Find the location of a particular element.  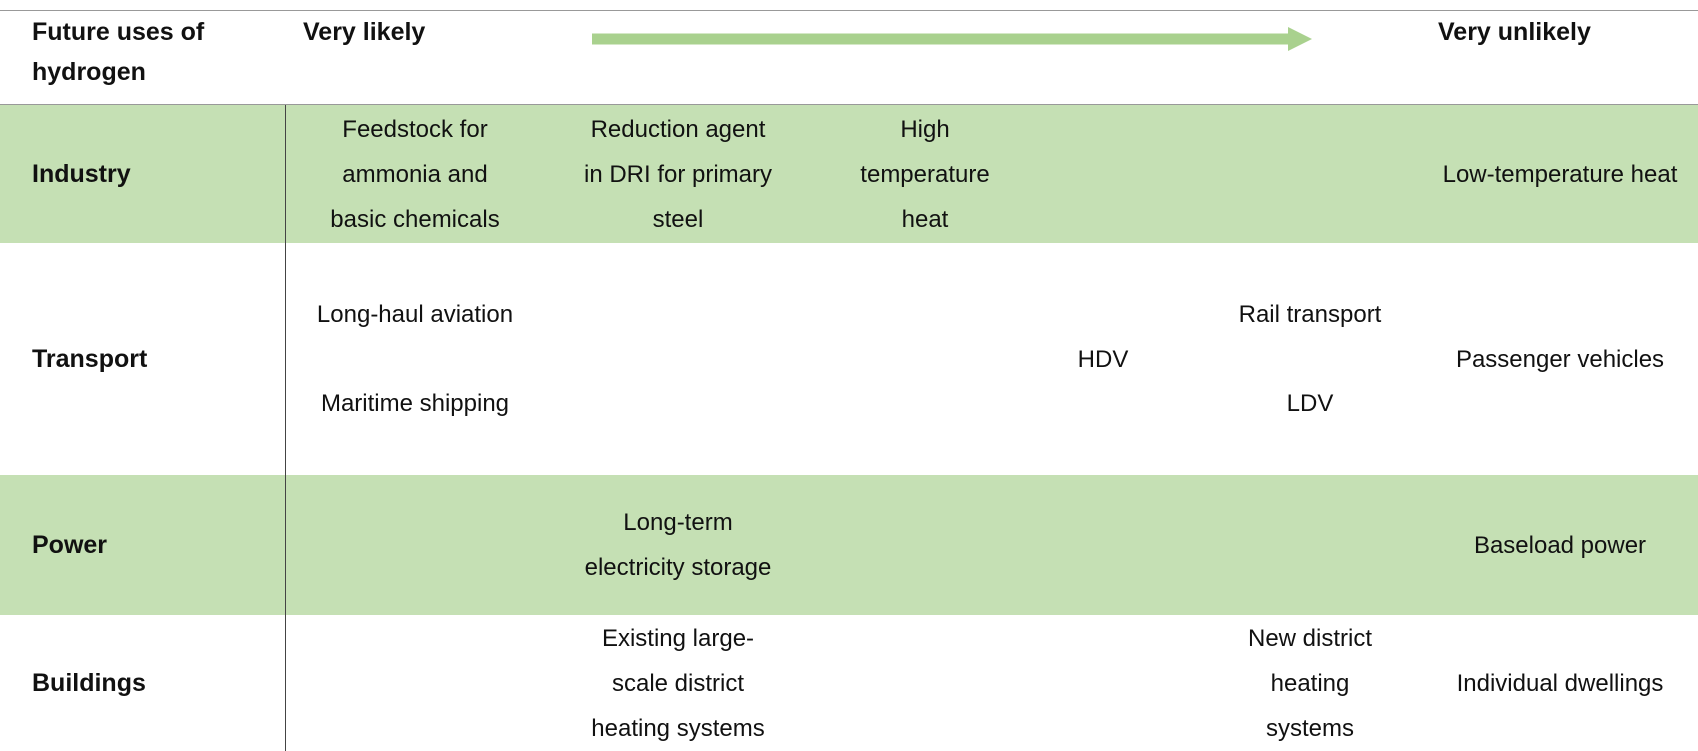

table-cell: High temperature heat is located at coordinates (925, 174).